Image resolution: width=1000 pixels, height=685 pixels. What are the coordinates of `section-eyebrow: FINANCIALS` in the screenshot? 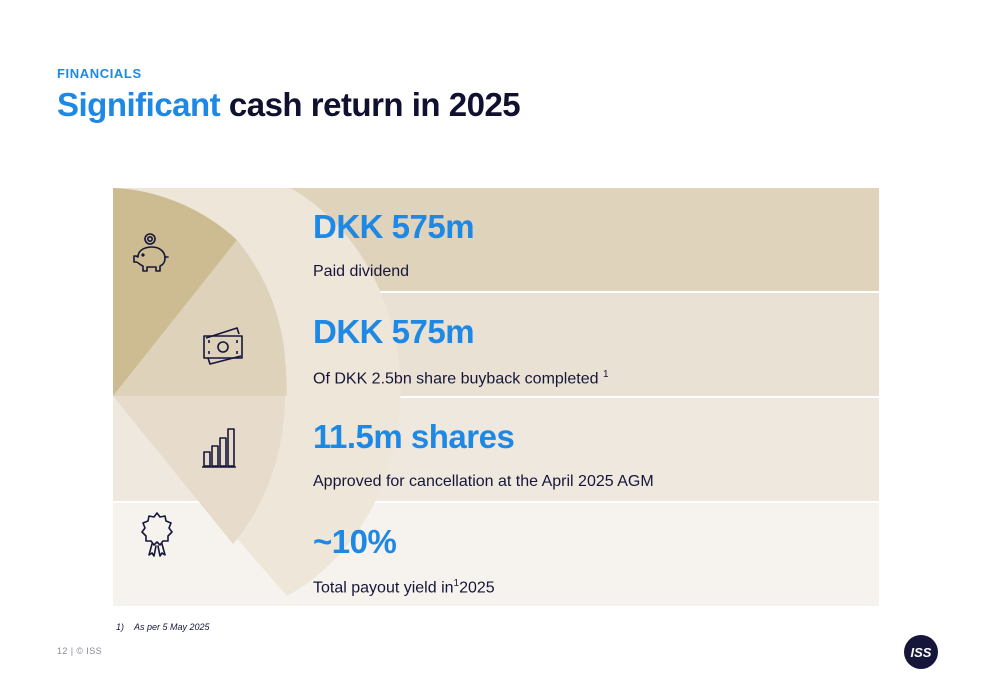 It's located at (99, 73).